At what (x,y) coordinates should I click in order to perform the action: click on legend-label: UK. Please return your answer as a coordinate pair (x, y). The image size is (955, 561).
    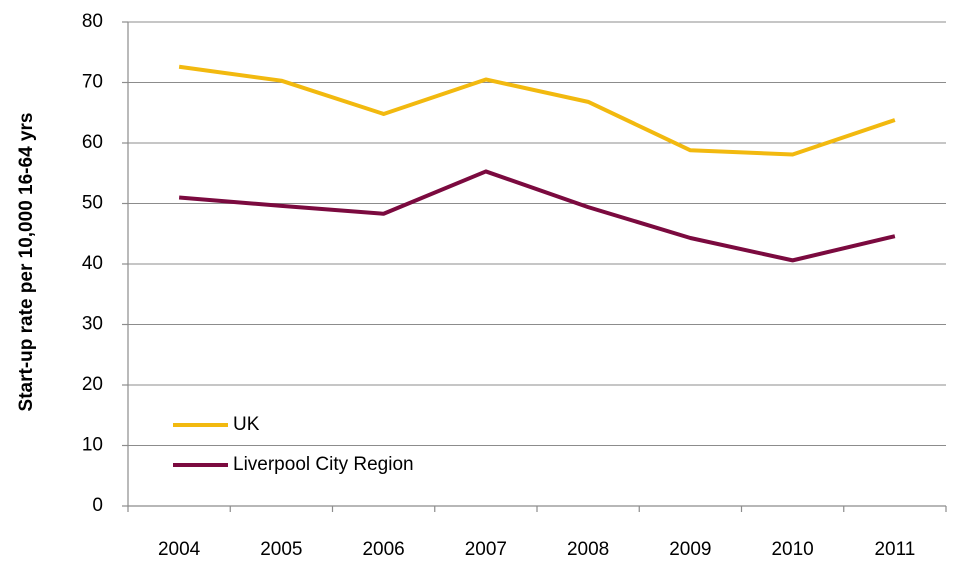
    Looking at the image, I should click on (246, 424).